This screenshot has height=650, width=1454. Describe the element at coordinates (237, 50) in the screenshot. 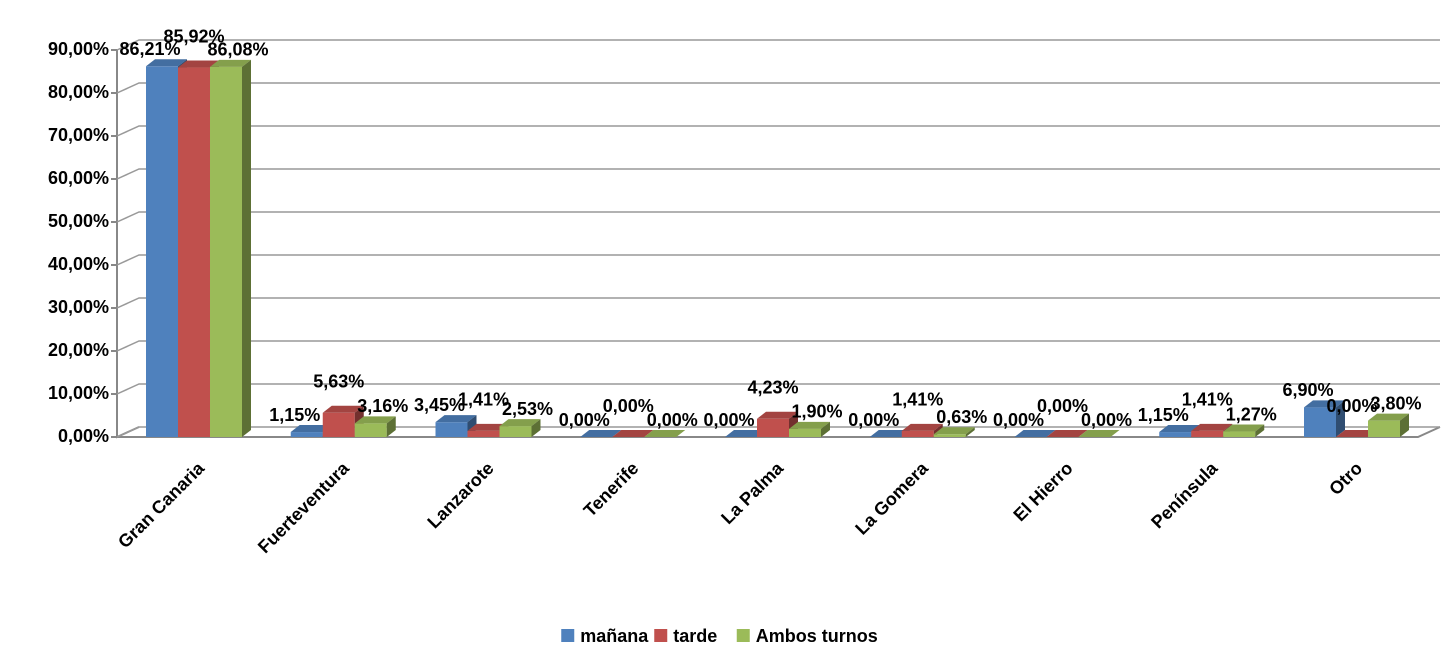

I see `value-label: 86,08%` at that location.